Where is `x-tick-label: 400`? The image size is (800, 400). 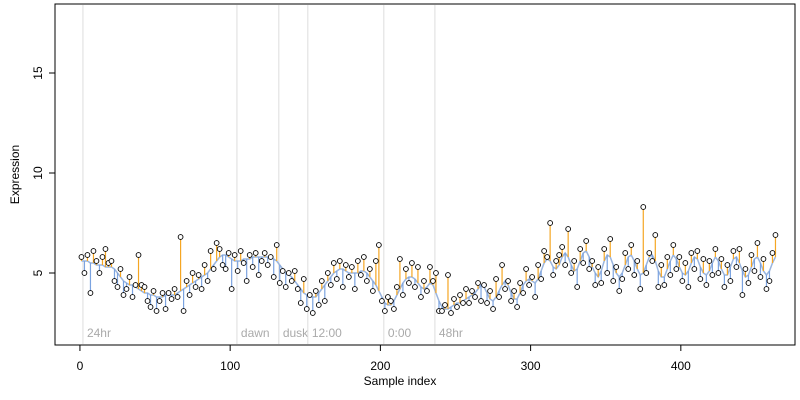
x-tick-label: 400 is located at coordinates (681, 366).